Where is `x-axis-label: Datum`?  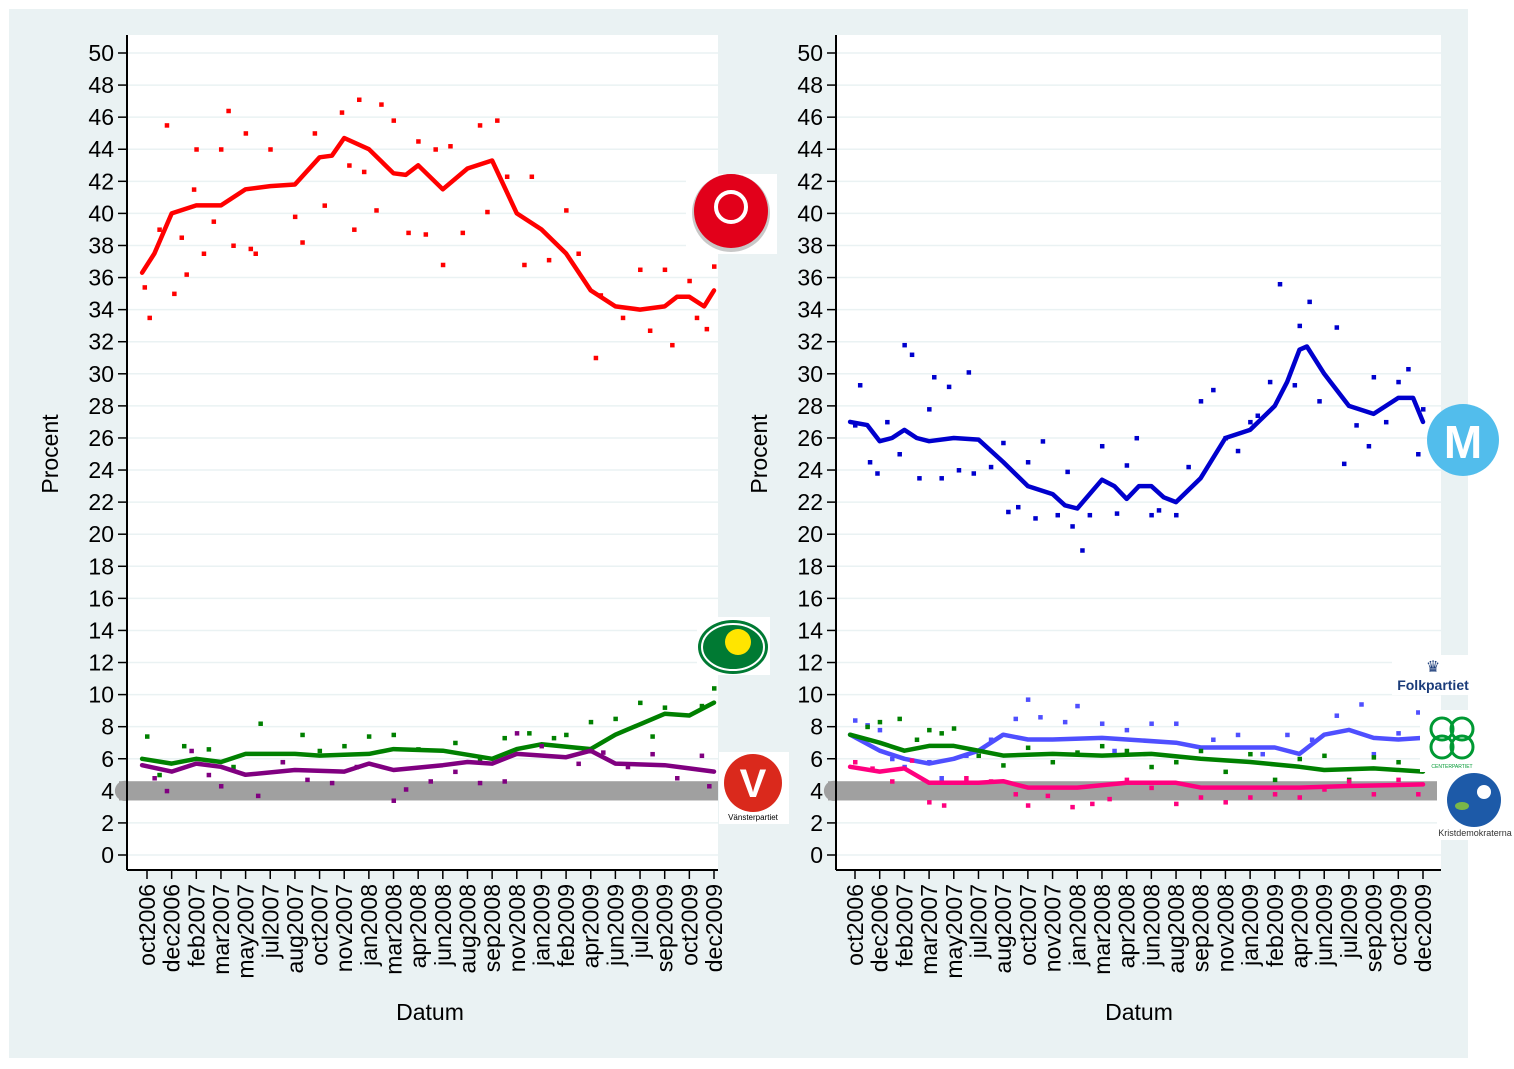
x-axis-label: Datum is located at coordinates (1139, 1012).